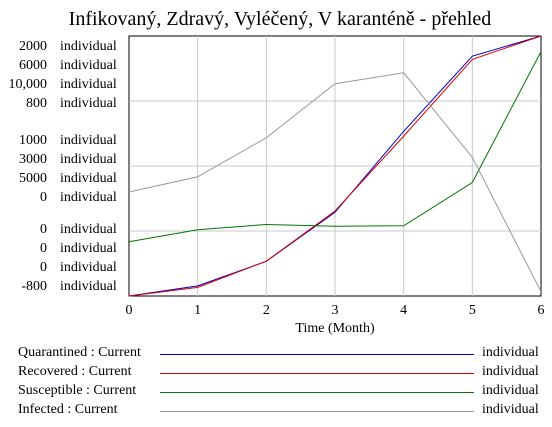  Describe the element at coordinates (335, 310) in the screenshot. I see `x-tick-label: 3` at that location.